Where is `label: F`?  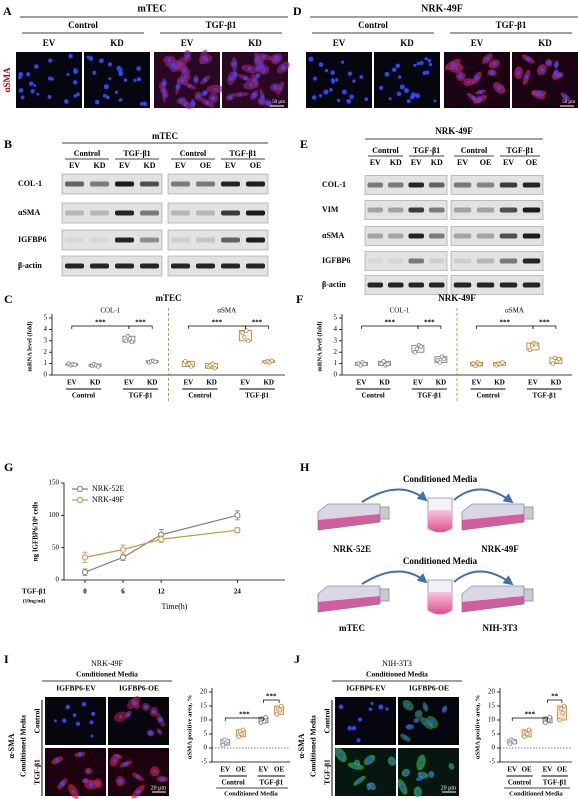
label: F is located at coordinates (299, 299).